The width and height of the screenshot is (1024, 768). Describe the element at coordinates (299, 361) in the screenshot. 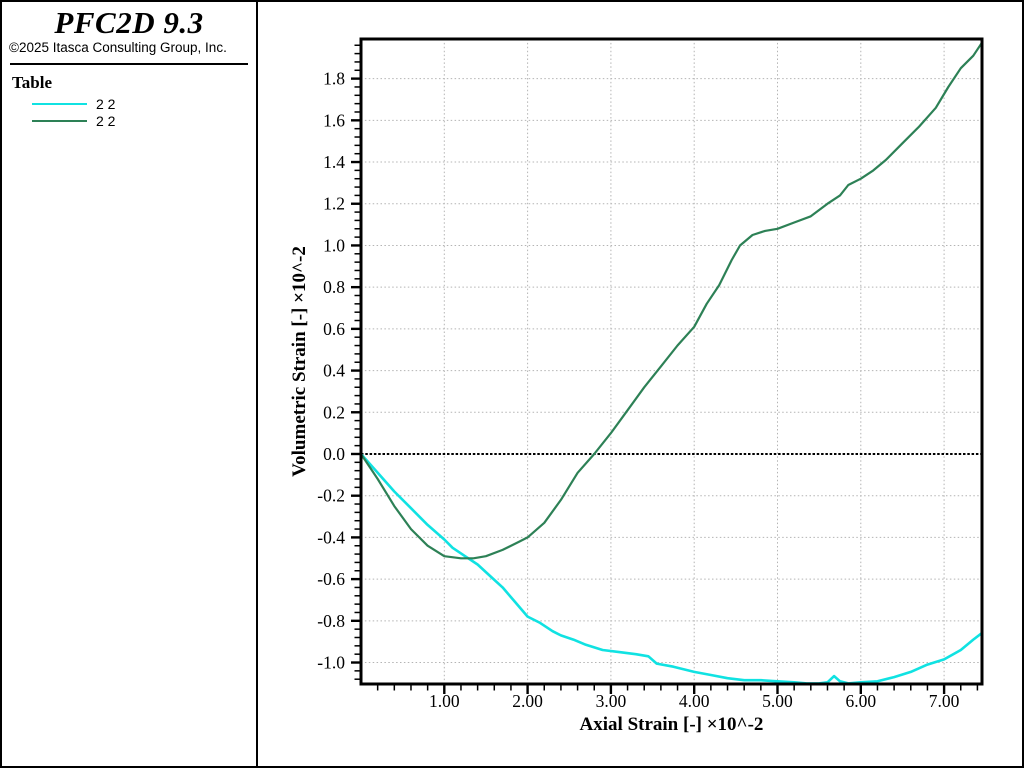

I see `y-axis-title: Volumetric Strain [-] ×10^-2` at that location.